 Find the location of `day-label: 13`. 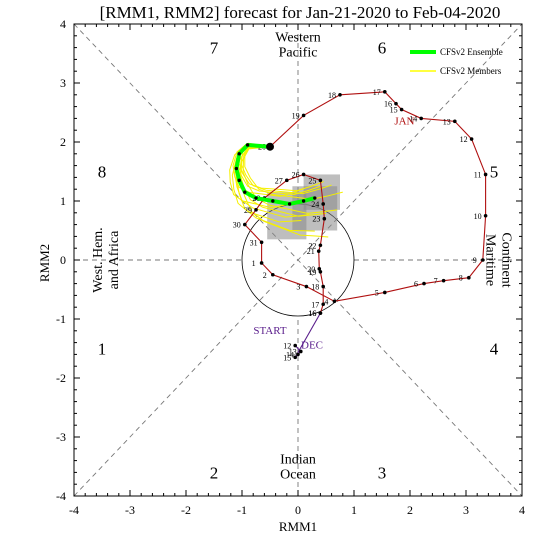

day-label: 13 is located at coordinates (293, 351).